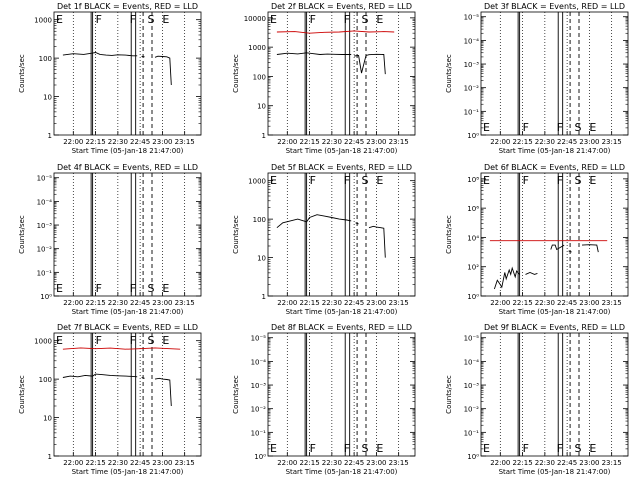 The image size is (640, 484). What do you see at coordinates (127, 167) in the screenshot?
I see `panel-title: Det 4f BLACK = Events, RED = LLD` at bounding box center [127, 167].